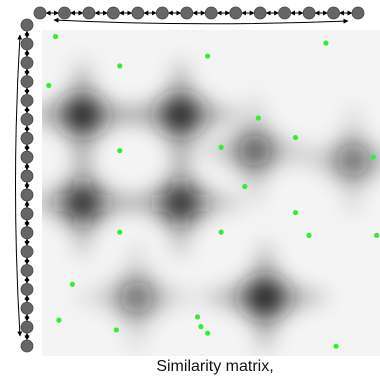 The width and height of the screenshot is (380, 382). Describe the element at coordinates (199, 15) in the screenshot. I see `top-sequence-graph` at that location.